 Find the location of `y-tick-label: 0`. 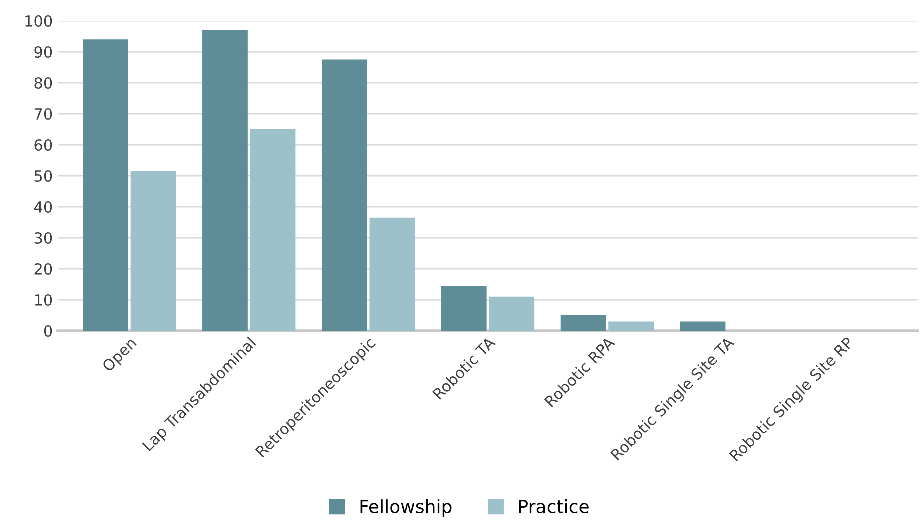

y-tick-label: 0 is located at coordinates (48, 331).